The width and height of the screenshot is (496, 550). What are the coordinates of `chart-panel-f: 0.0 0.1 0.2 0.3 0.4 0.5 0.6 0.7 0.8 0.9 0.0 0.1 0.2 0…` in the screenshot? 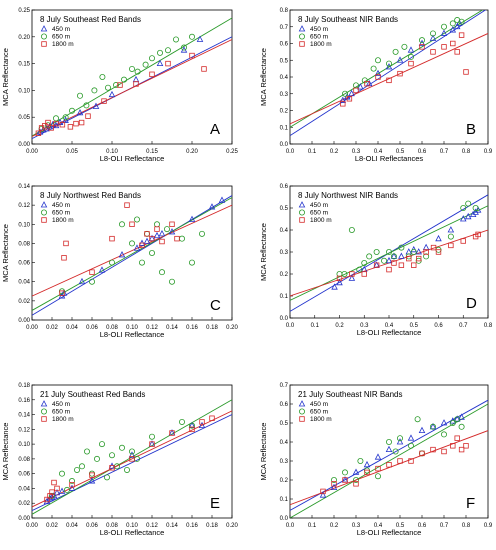 It's located at (376, 460).